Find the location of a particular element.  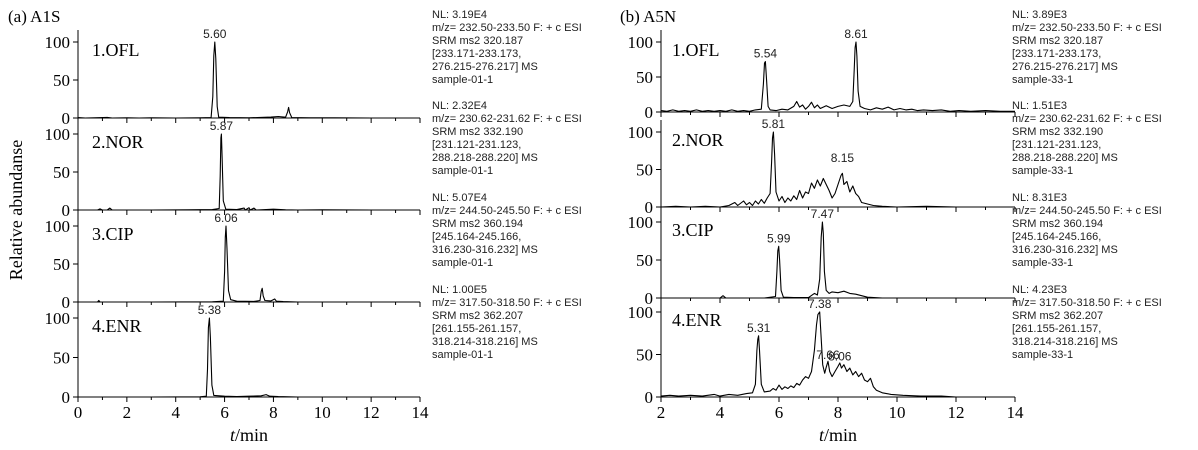

peak-label: 8.61 is located at coordinates (856, 34).